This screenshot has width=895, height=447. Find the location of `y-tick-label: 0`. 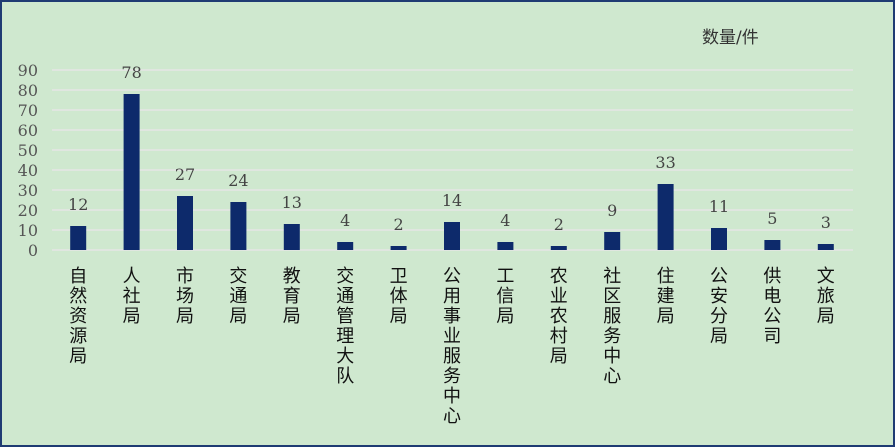

y-tick-label: 0 is located at coordinates (33, 250).